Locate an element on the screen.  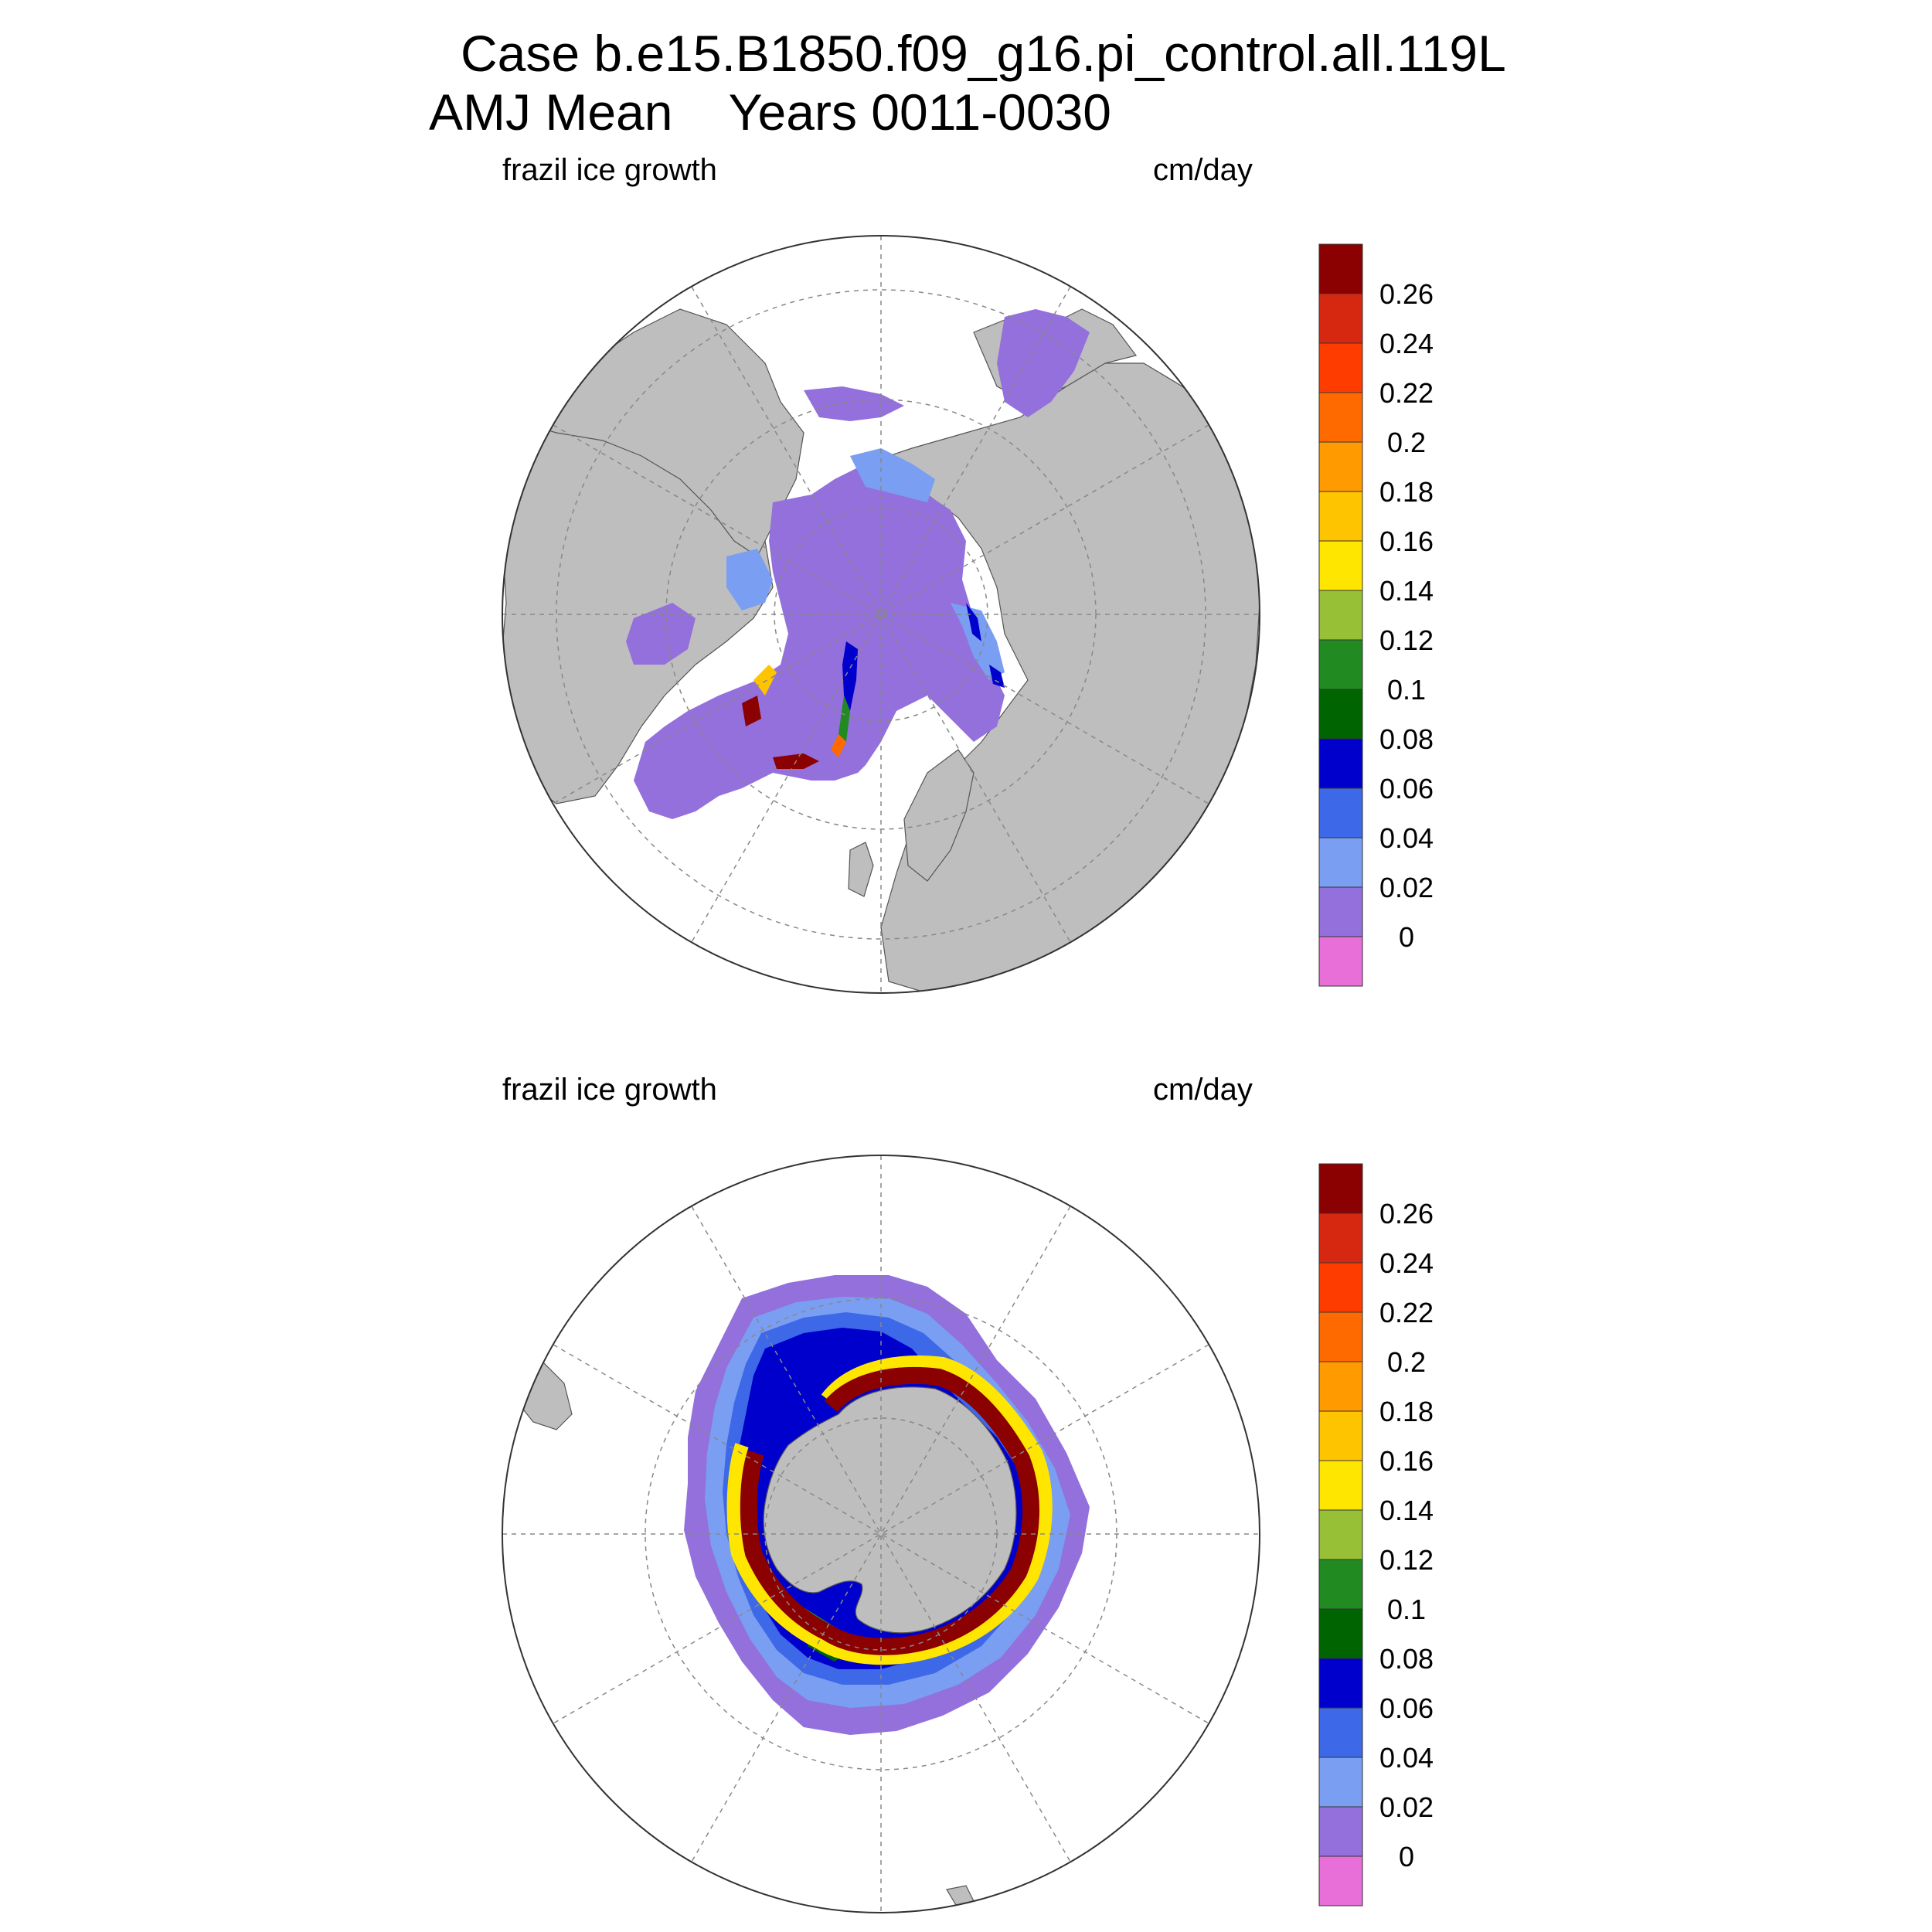
colorbar-south-tick-label: 0.1 is located at coordinates (1406, 1610).